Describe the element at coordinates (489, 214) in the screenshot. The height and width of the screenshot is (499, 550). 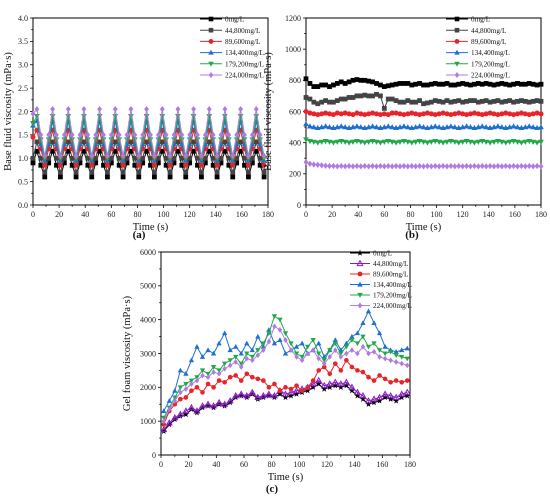
I see `x-tick-label: 140` at that location.